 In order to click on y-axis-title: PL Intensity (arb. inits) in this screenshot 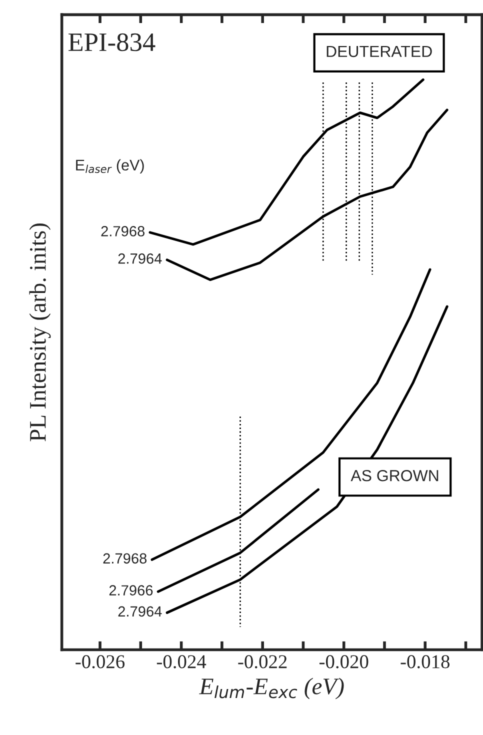, I will do `click(40, 333)`.